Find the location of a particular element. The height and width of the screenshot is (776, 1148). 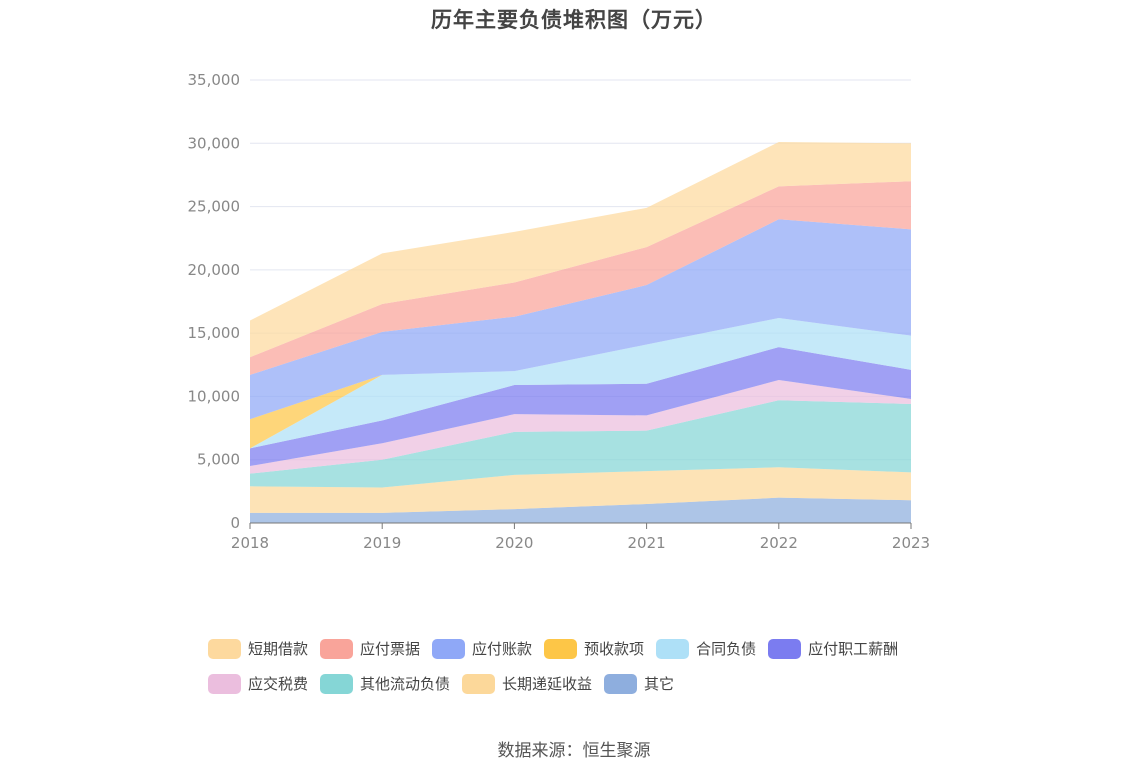

x-tick-label: 2019 is located at coordinates (382, 543).